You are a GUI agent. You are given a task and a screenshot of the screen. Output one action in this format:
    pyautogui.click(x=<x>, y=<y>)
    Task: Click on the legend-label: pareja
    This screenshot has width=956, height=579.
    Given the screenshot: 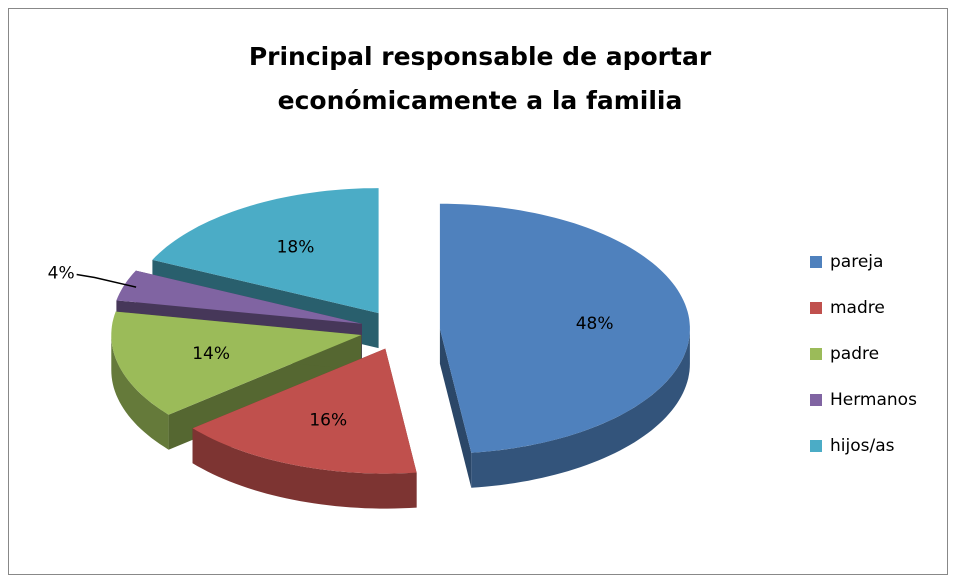 What is the action you would take?
    pyautogui.click(x=856, y=262)
    